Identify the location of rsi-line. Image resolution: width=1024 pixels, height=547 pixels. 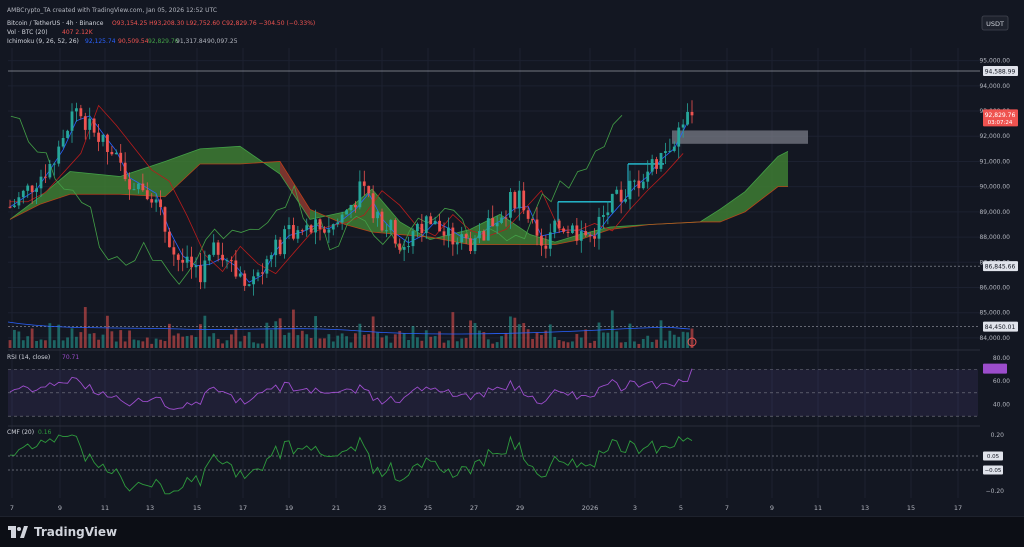
(351, 389).